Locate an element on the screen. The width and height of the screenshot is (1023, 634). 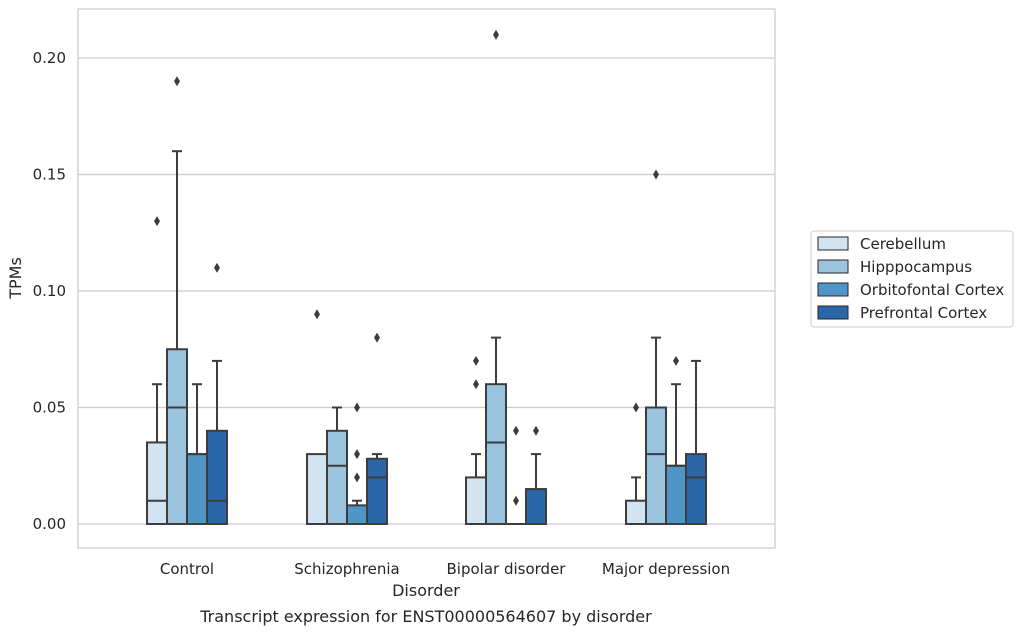
legend-label: Orbitofontal Cortex is located at coordinates (932, 290).